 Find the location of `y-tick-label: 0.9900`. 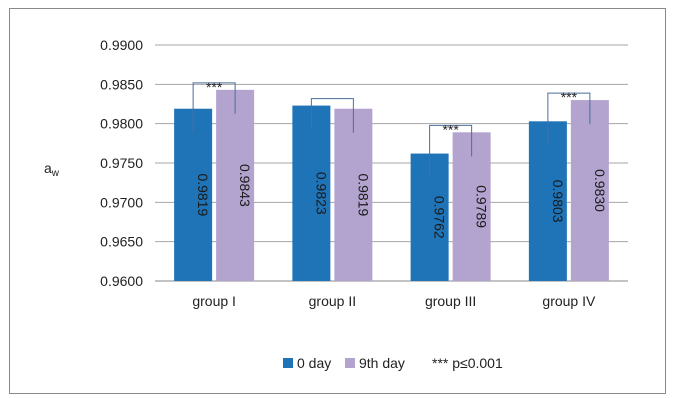

y-tick-label: 0.9900 is located at coordinates (121, 45).